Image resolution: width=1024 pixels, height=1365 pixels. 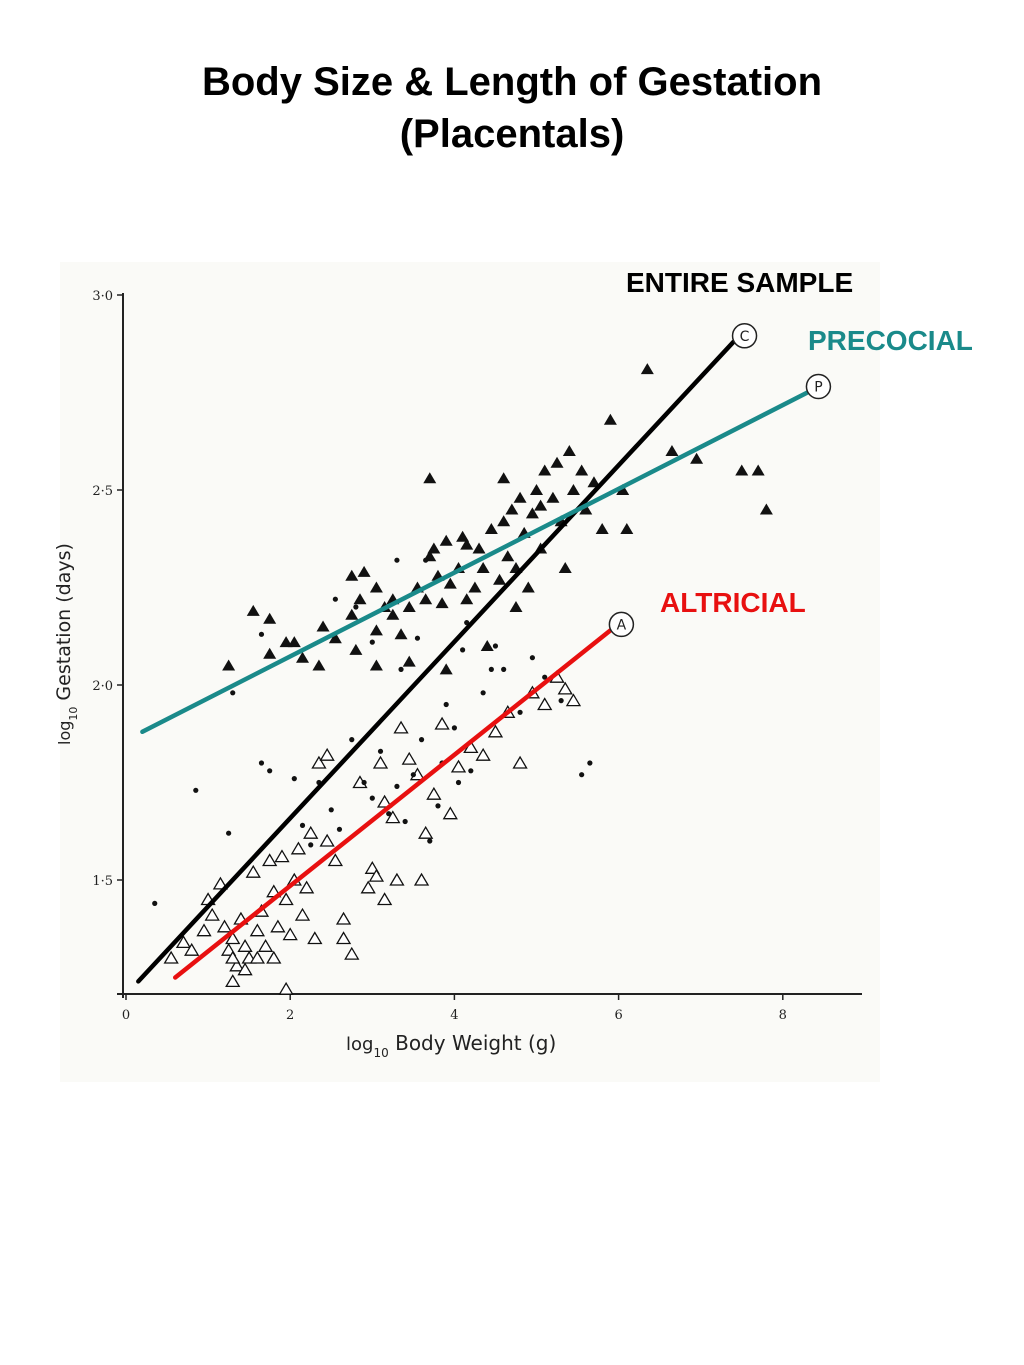 I want to click on fit-line-letter-P: P, so click(x=818, y=388).